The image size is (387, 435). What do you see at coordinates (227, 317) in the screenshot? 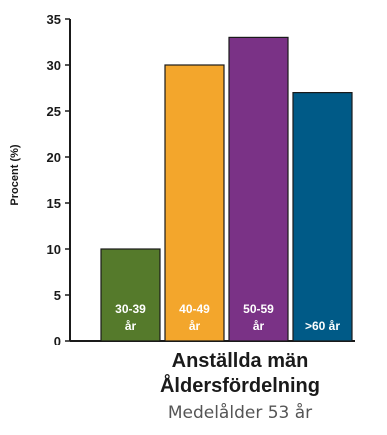
I see `bar-labels: 30-39 år 40-49 år 50-59 år >60 år` at bounding box center [227, 317].